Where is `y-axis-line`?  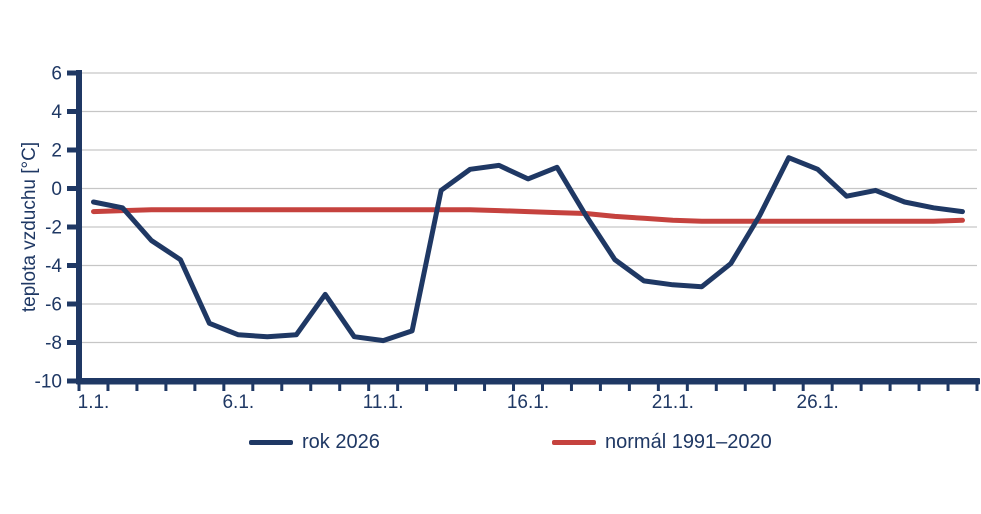
y-axis-line is located at coordinates (79, 227).